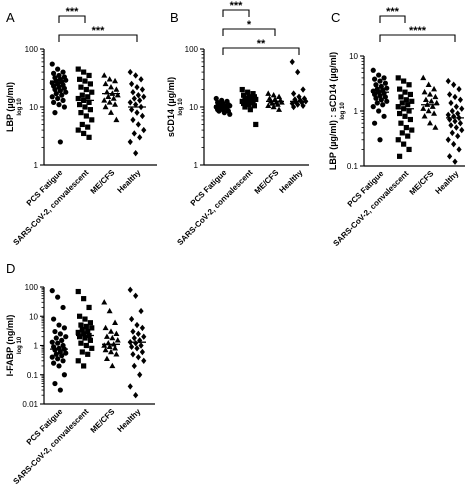 The image size is (473, 500). I want to click on series-diamond, so click(137, 112).